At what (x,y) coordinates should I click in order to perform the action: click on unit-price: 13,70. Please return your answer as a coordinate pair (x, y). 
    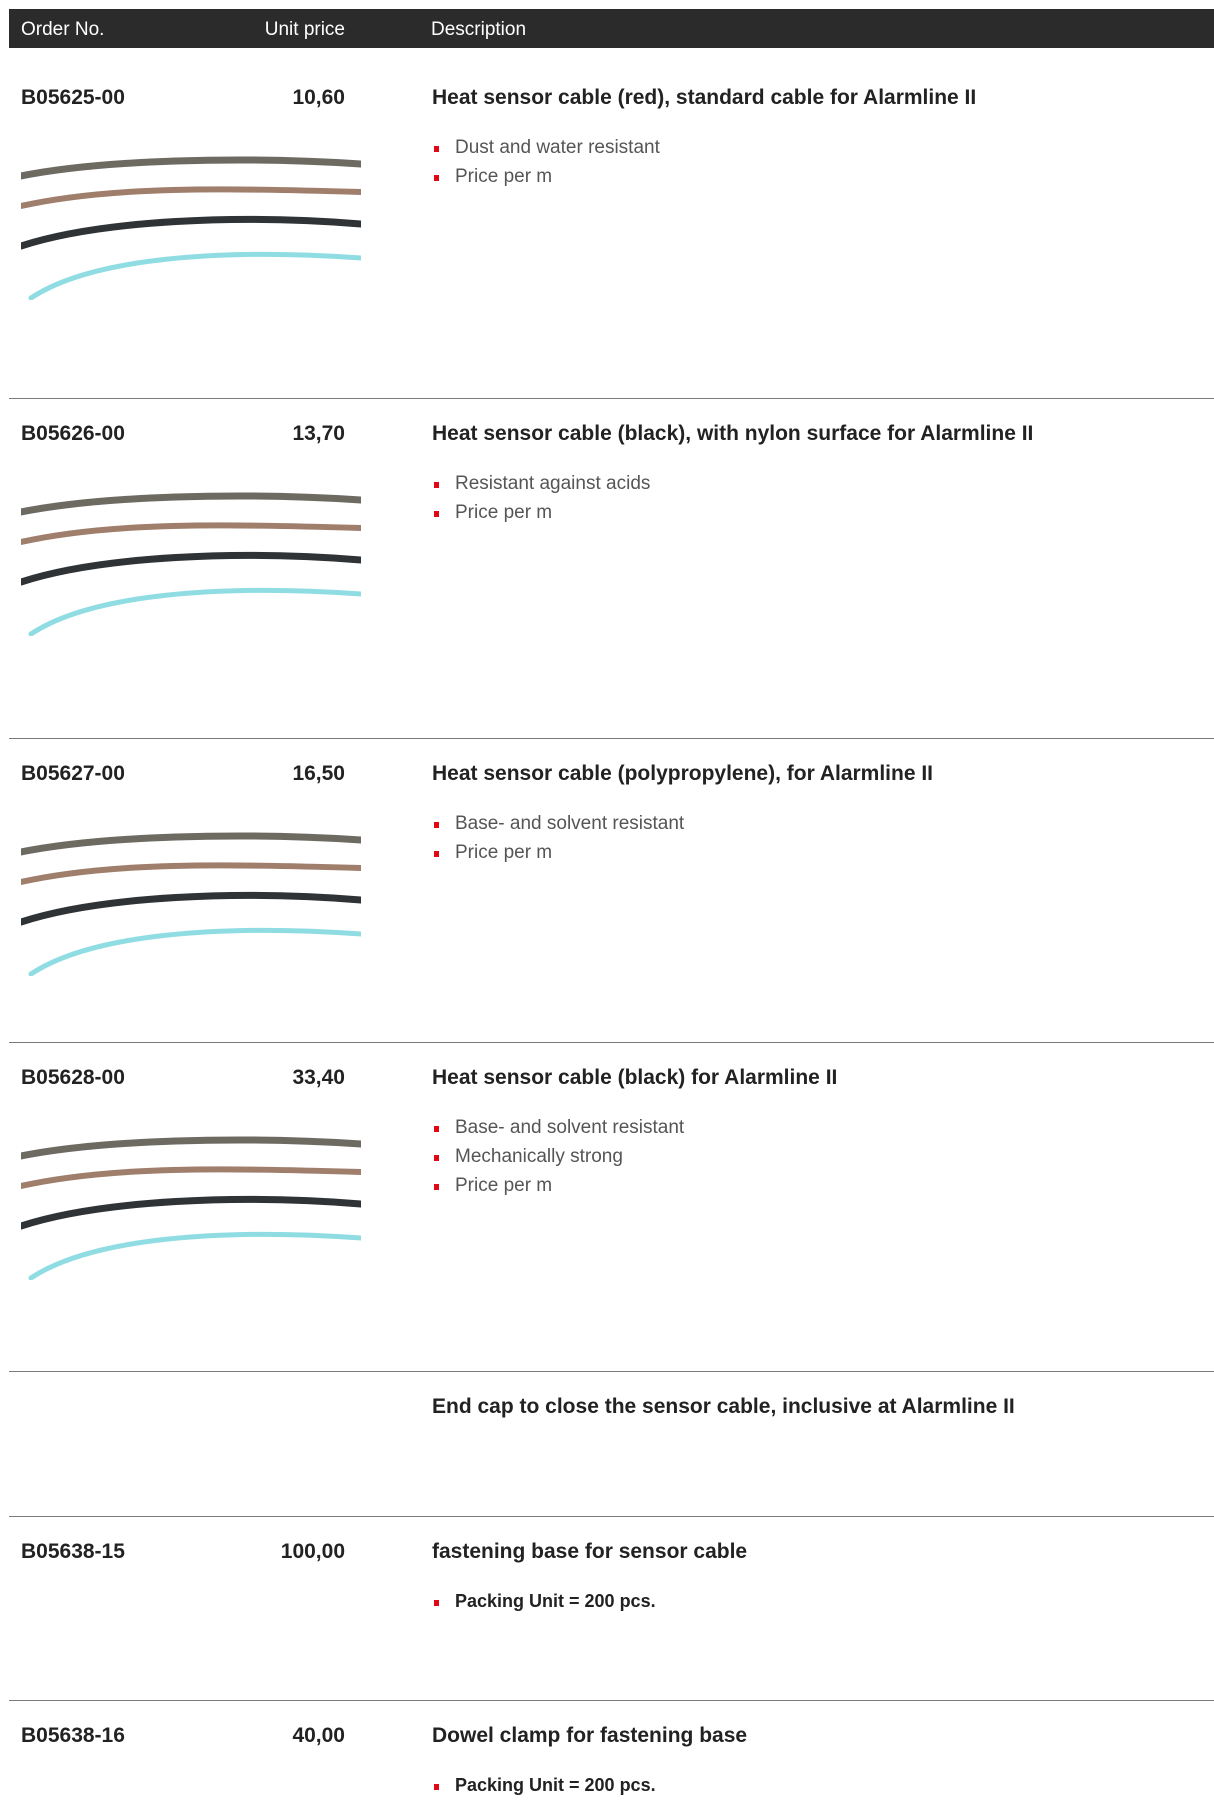
    Looking at the image, I should click on (318, 433).